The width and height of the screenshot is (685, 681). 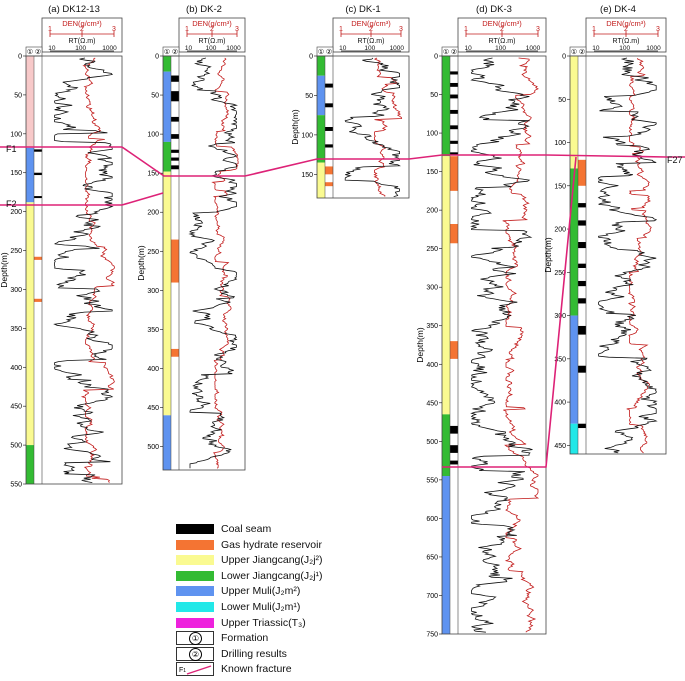 What do you see at coordinates (30, 102) in the screenshot?
I see `formation-interval-pink_zone` at bounding box center [30, 102].